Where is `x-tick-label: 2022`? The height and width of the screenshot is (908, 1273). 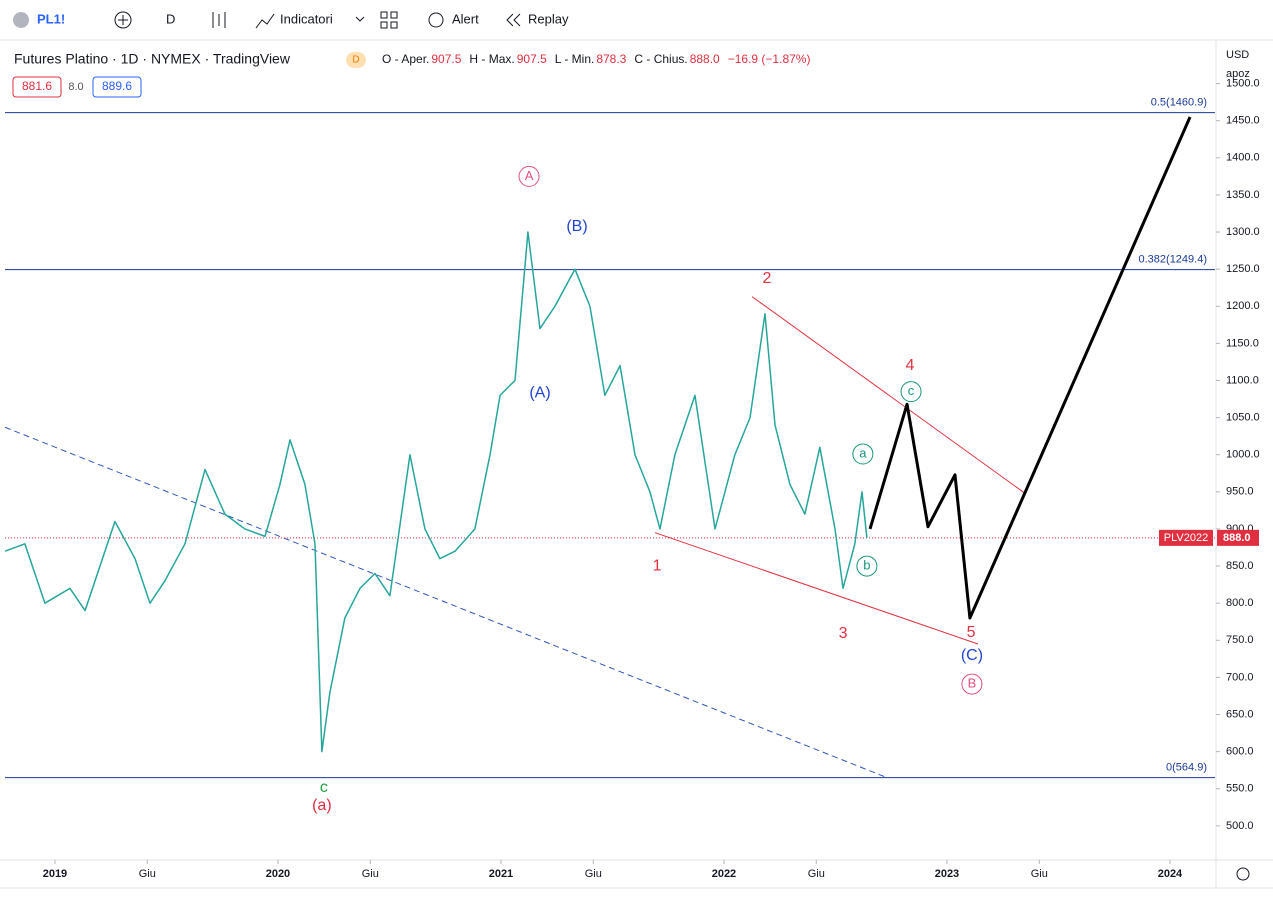
x-tick-label: 2022 is located at coordinates (724, 874).